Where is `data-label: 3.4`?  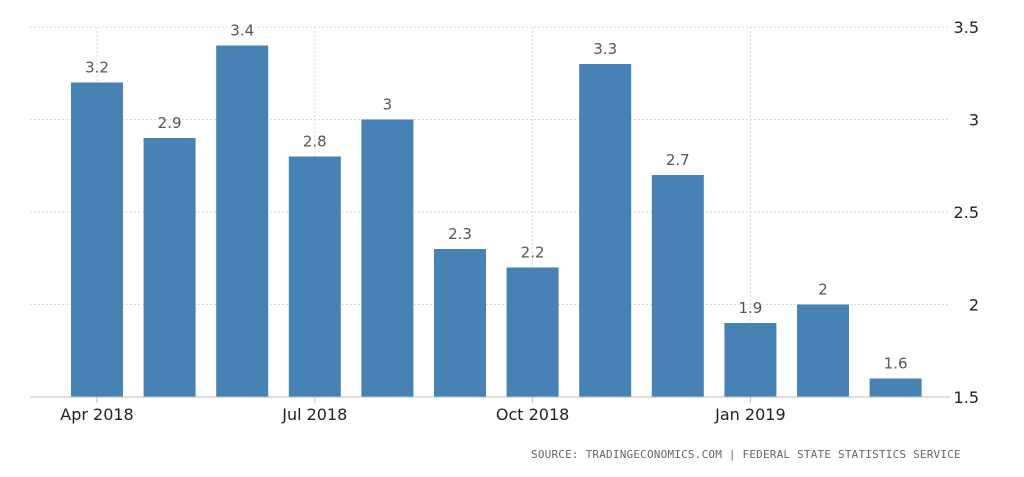 data-label: 3.4 is located at coordinates (242, 31).